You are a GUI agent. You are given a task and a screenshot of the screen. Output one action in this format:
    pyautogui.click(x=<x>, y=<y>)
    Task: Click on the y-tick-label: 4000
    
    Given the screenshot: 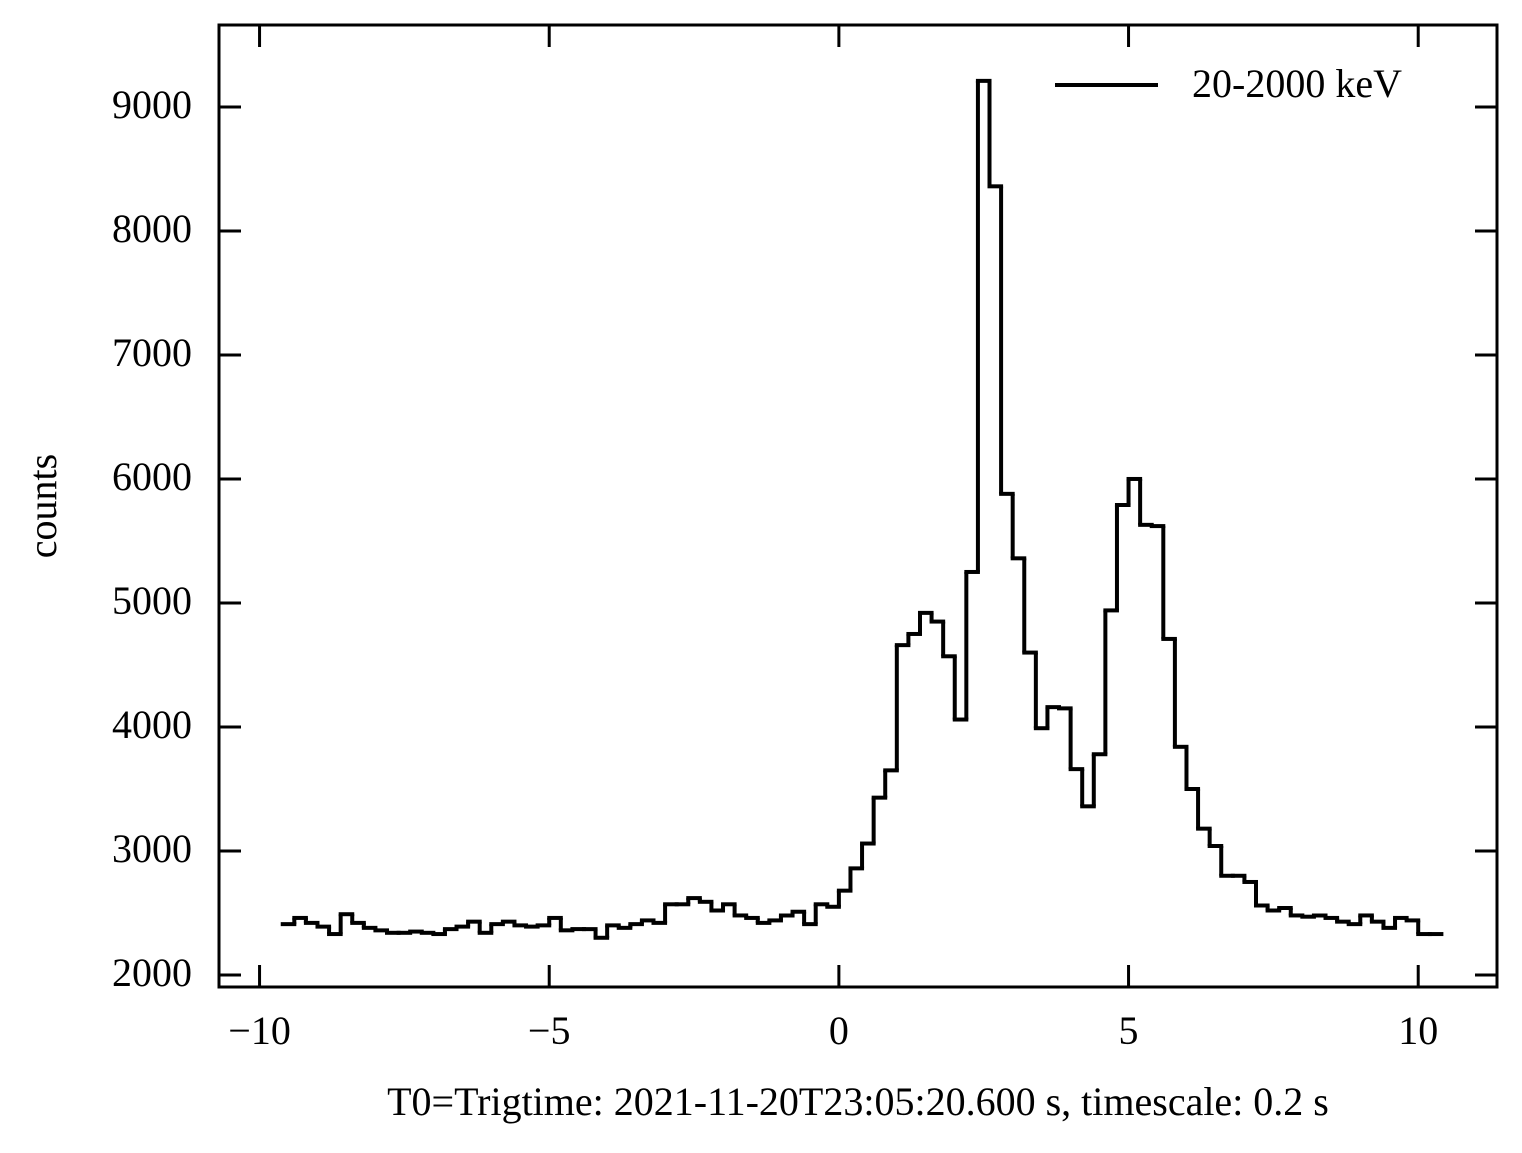 What is the action you would take?
    pyautogui.click(x=152, y=724)
    